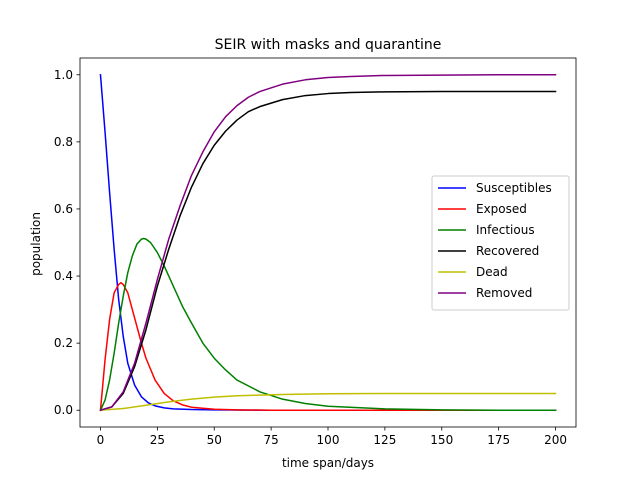  What do you see at coordinates (514, 188) in the screenshot?
I see `legend-entry: Susceptibles` at bounding box center [514, 188].